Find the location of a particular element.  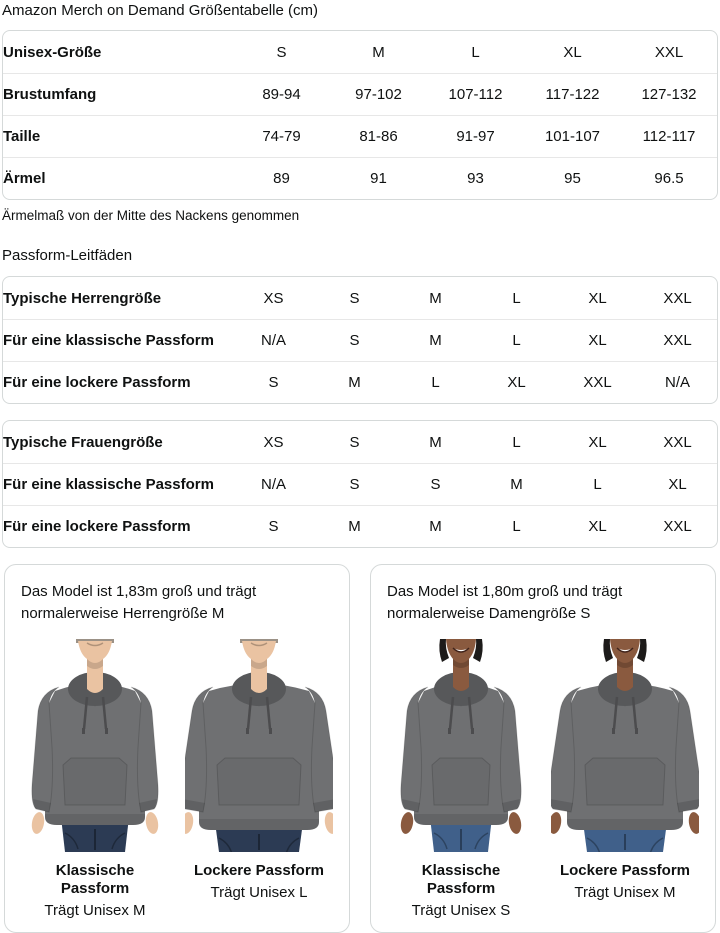

male-model-photo-loose is located at coordinates (259, 745).